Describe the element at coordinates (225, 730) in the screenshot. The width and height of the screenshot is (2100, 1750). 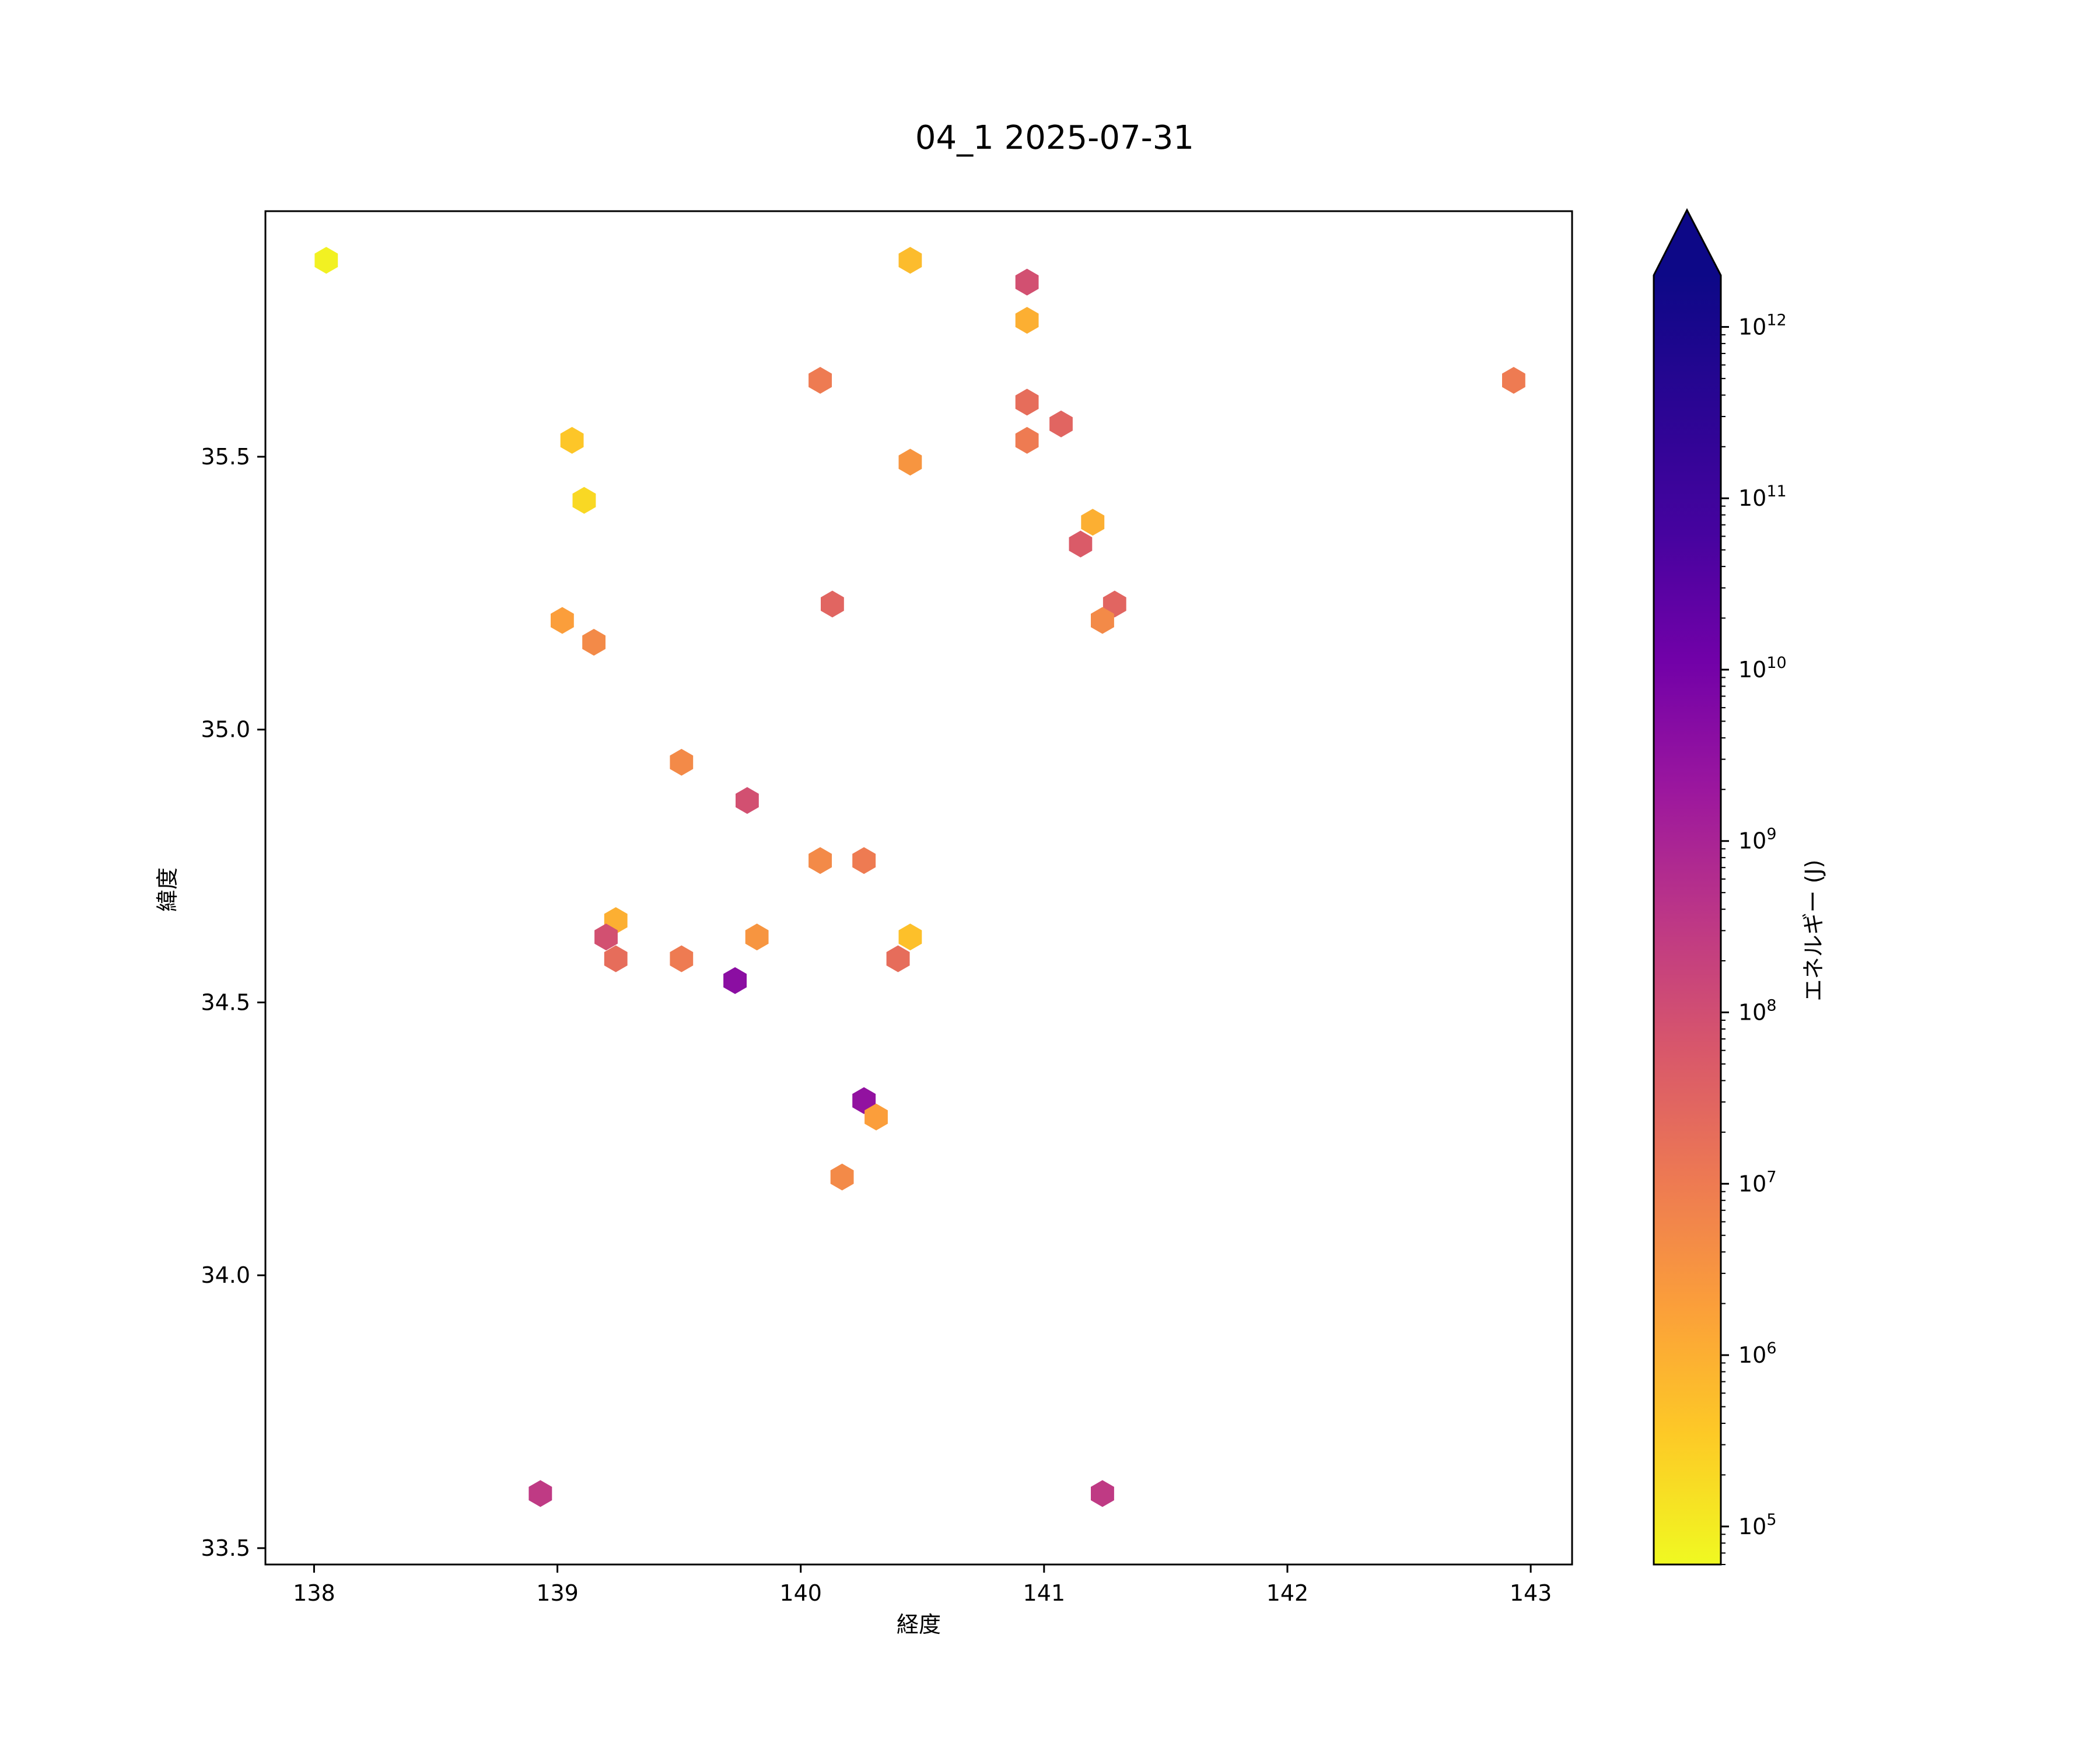
I see `y-tick-label: 35.0` at that location.